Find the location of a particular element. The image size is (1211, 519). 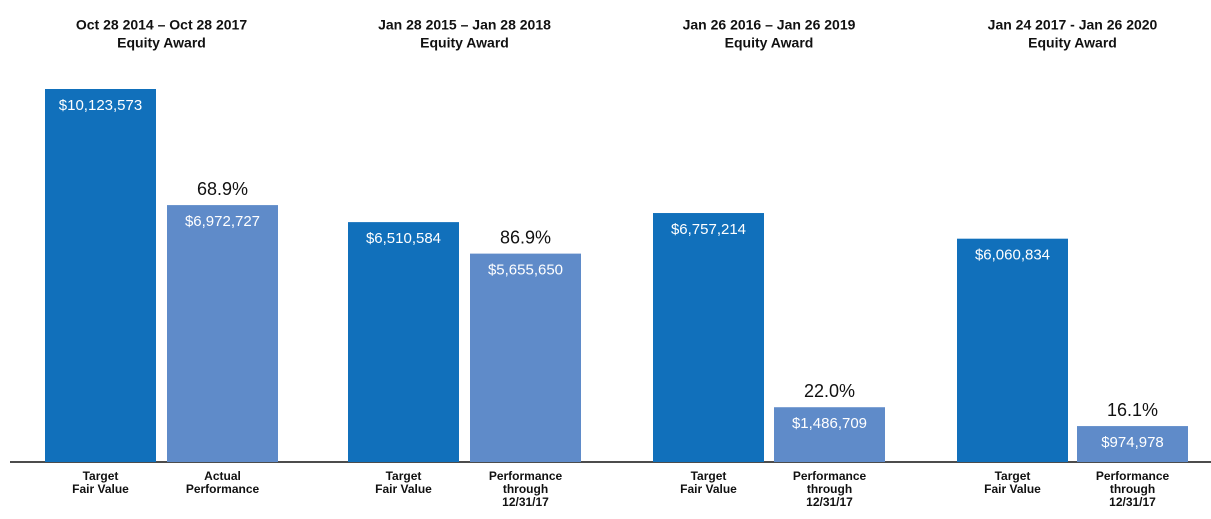

group-title: Jan 26 2016 – Jan 26 2019 is located at coordinates (769, 25).